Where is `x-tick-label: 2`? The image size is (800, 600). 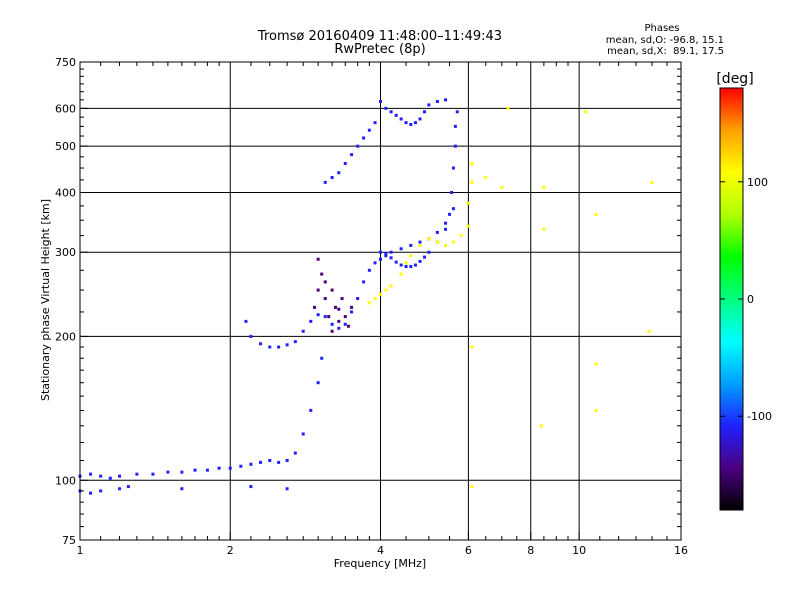
x-tick-label: 2 is located at coordinates (230, 550).